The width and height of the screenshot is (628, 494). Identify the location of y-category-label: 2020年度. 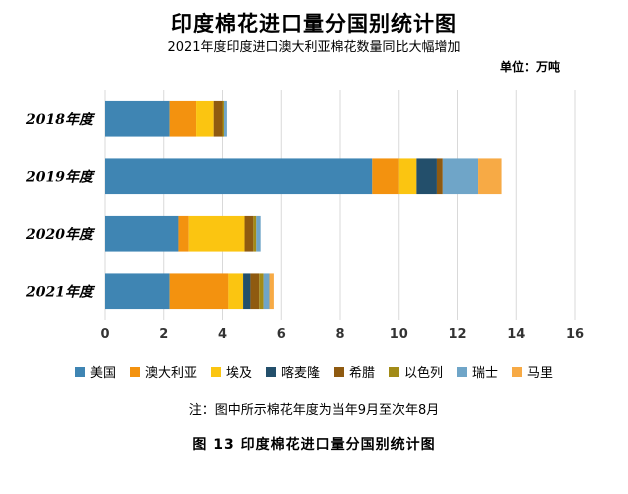
(60, 234).